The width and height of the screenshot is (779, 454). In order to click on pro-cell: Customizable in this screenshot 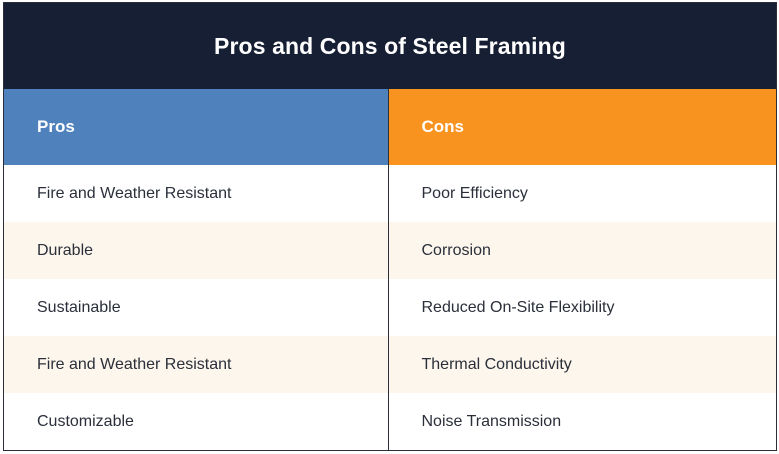, I will do `click(196, 421)`.